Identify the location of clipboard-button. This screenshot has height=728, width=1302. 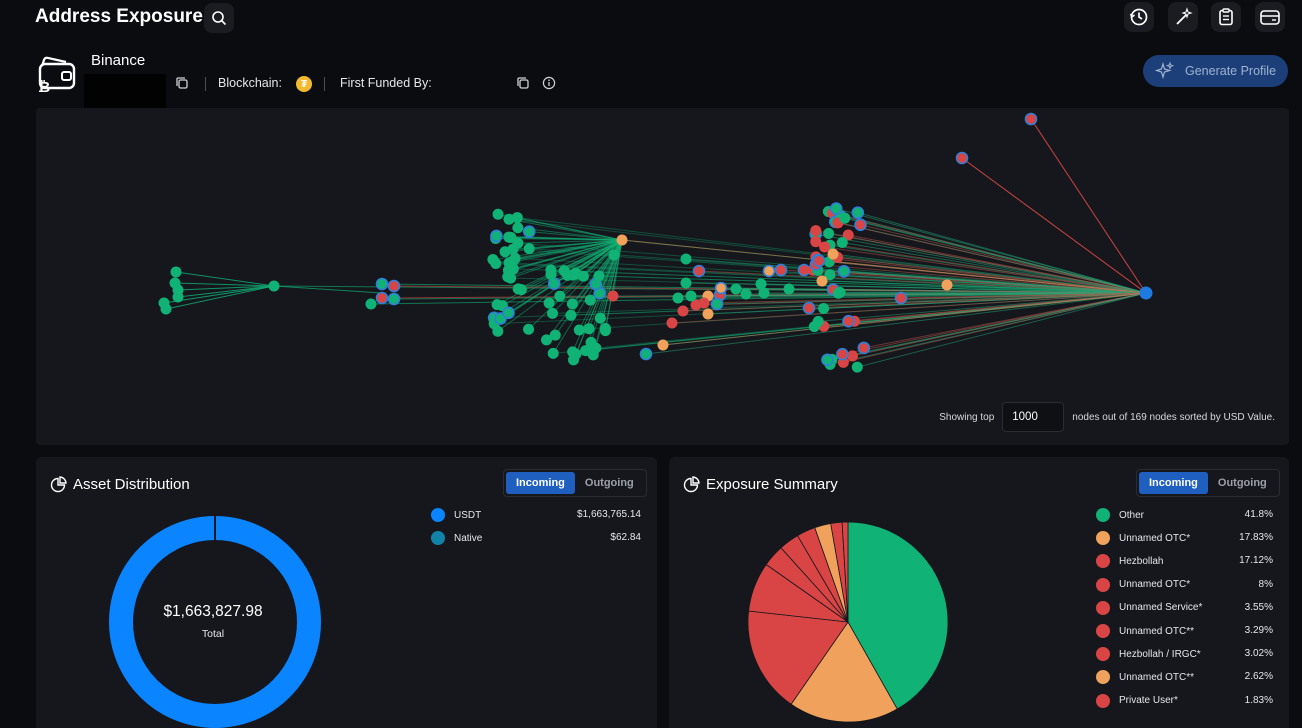
(1226, 17).